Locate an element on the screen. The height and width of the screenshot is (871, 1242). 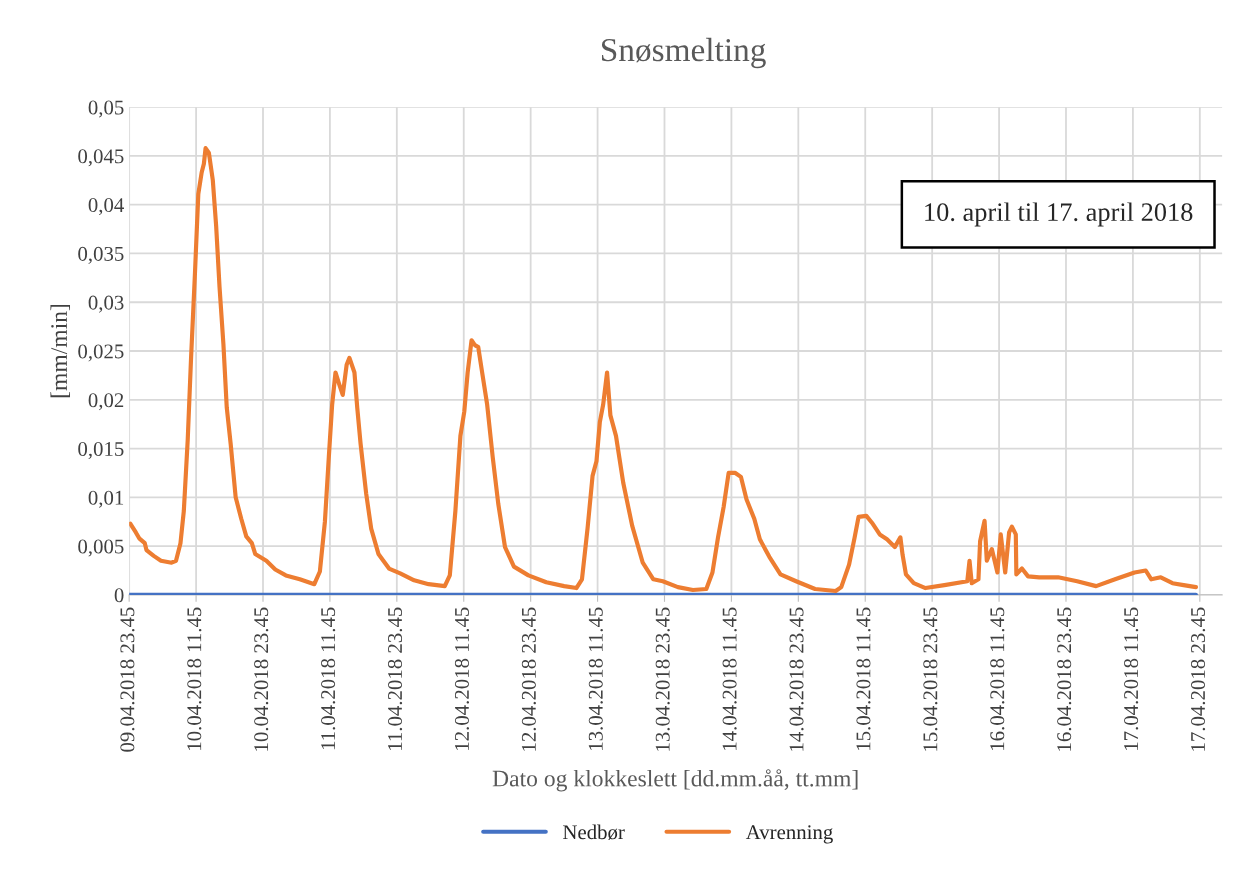
x-tick-label: 10.04.2018 11.45 is located at coordinates (194, 678).